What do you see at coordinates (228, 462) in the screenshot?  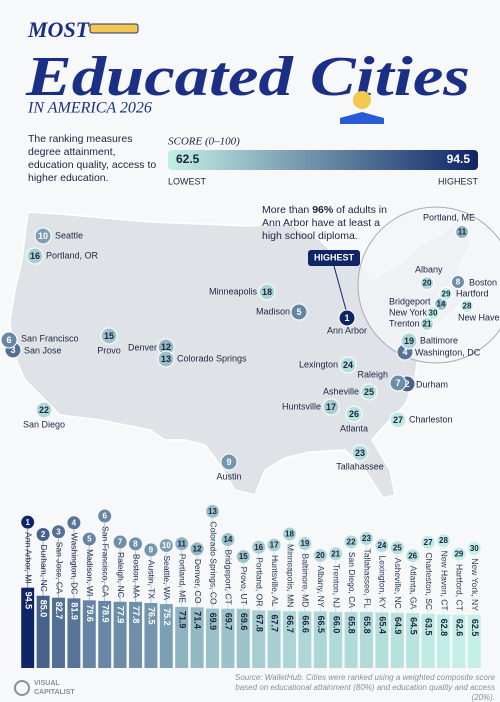 I see `map-rank: 9` at bounding box center [228, 462].